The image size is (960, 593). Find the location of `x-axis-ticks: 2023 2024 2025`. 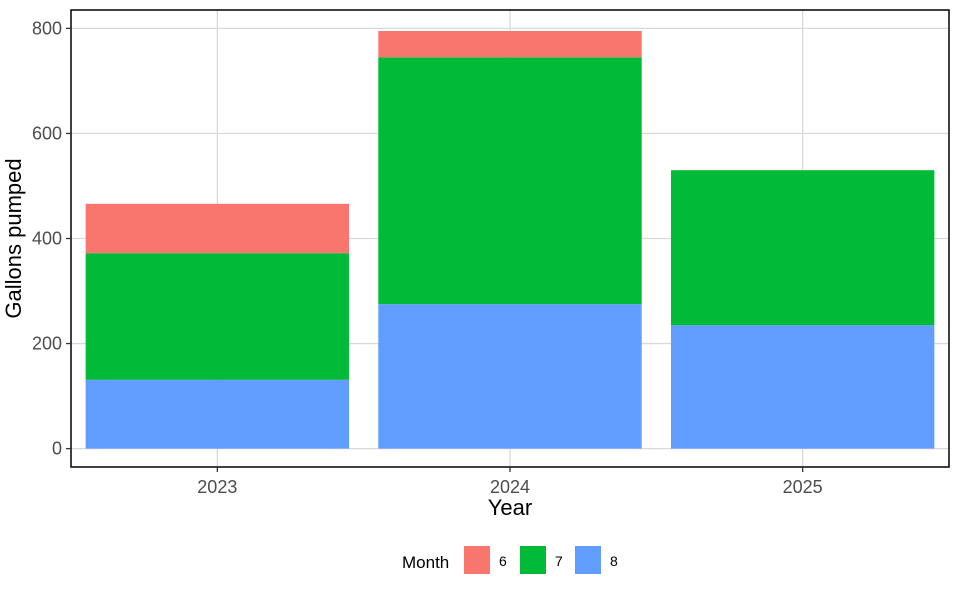

x-axis-ticks: 2023 2024 2025 is located at coordinates (510, 482).